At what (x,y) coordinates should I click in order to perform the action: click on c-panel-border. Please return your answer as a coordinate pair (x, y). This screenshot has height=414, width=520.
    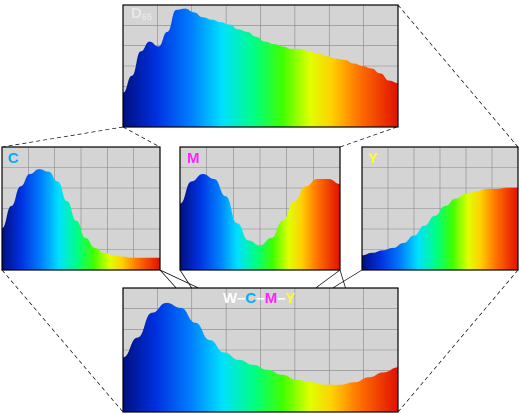
    Looking at the image, I should click on (81, 208).